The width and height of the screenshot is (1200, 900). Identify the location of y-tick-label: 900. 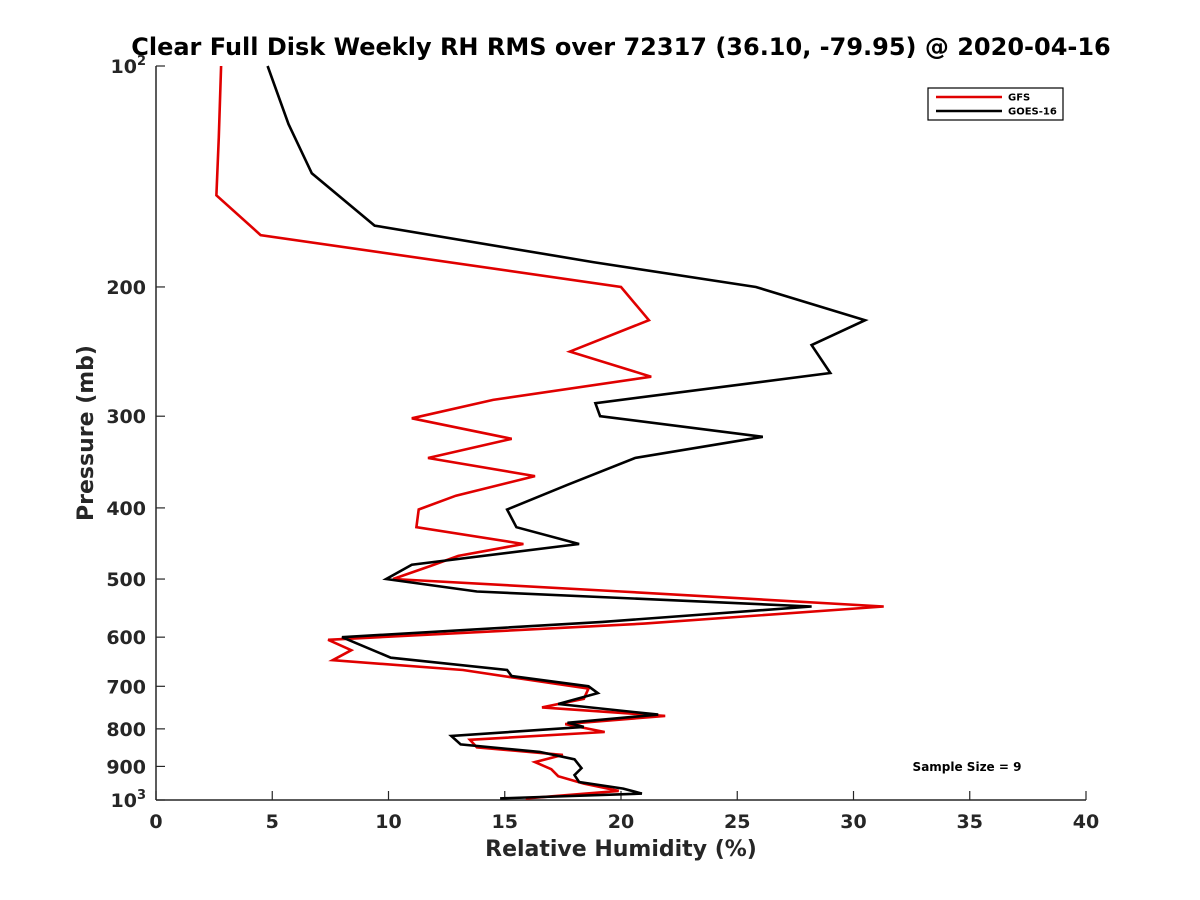
(126, 767).